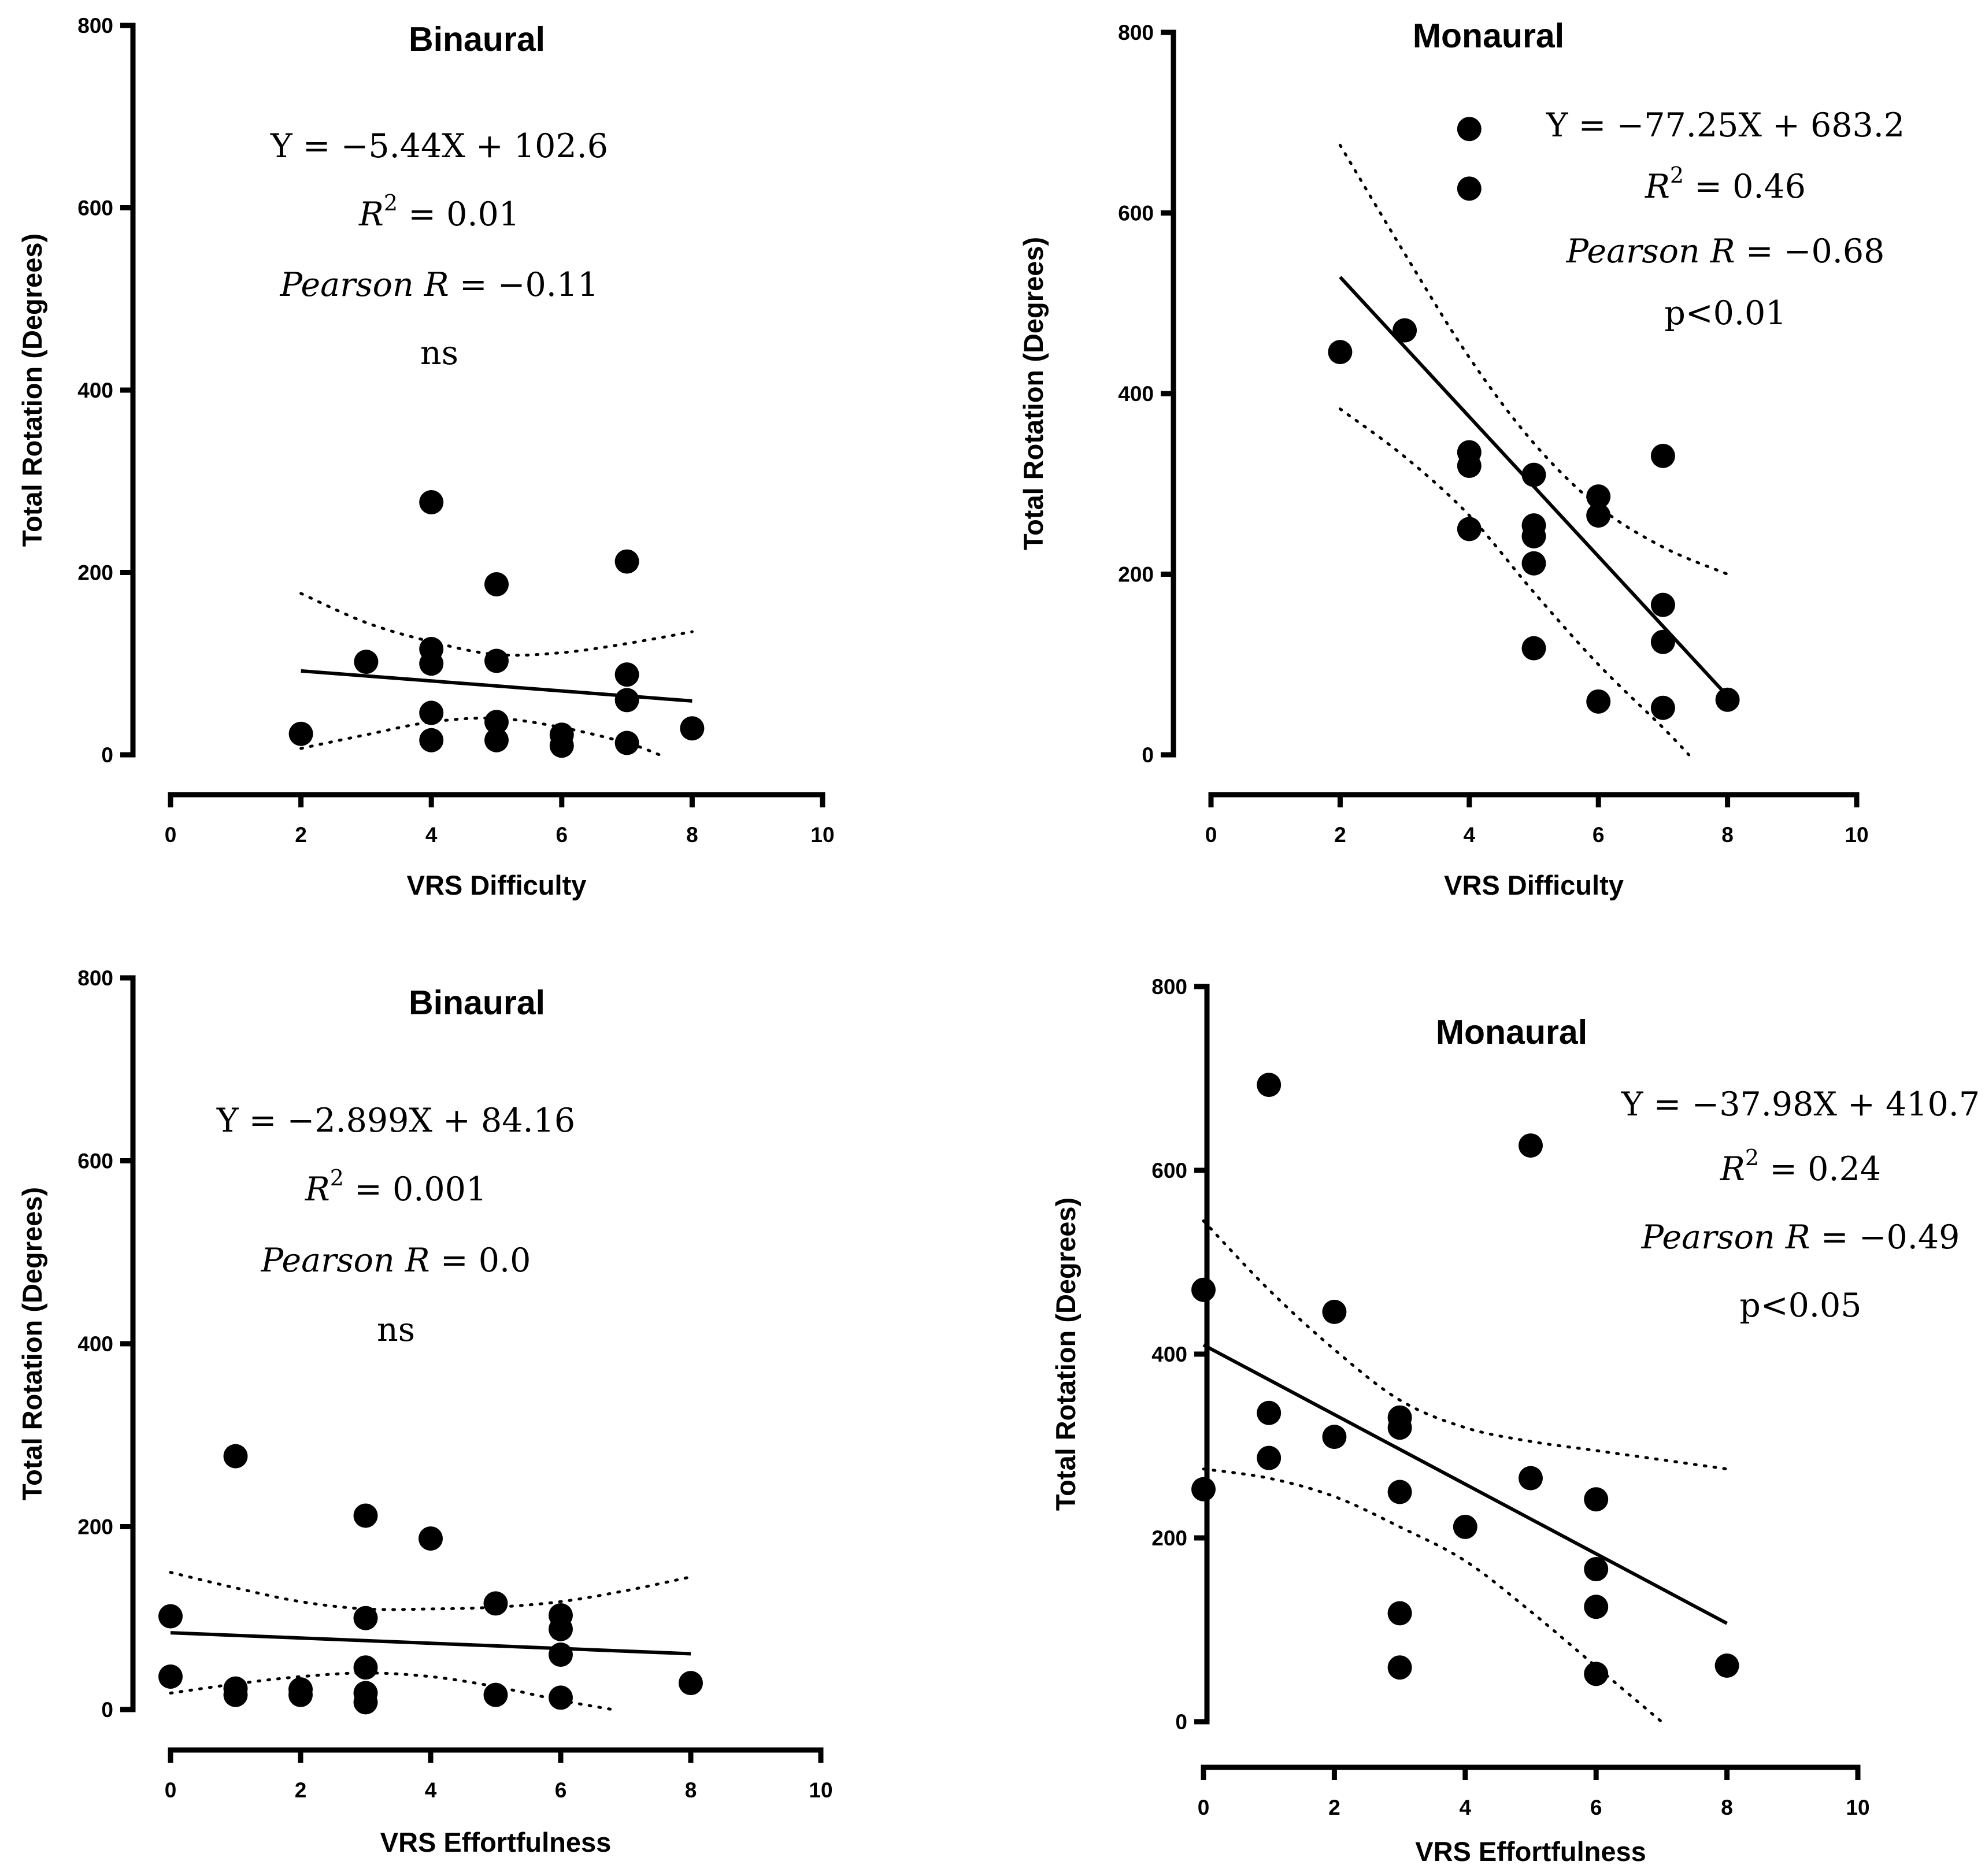 The image size is (1985, 1876). What do you see at coordinates (496, 1842) in the screenshot?
I see `x-axis-title: VRS Effortfulness` at bounding box center [496, 1842].